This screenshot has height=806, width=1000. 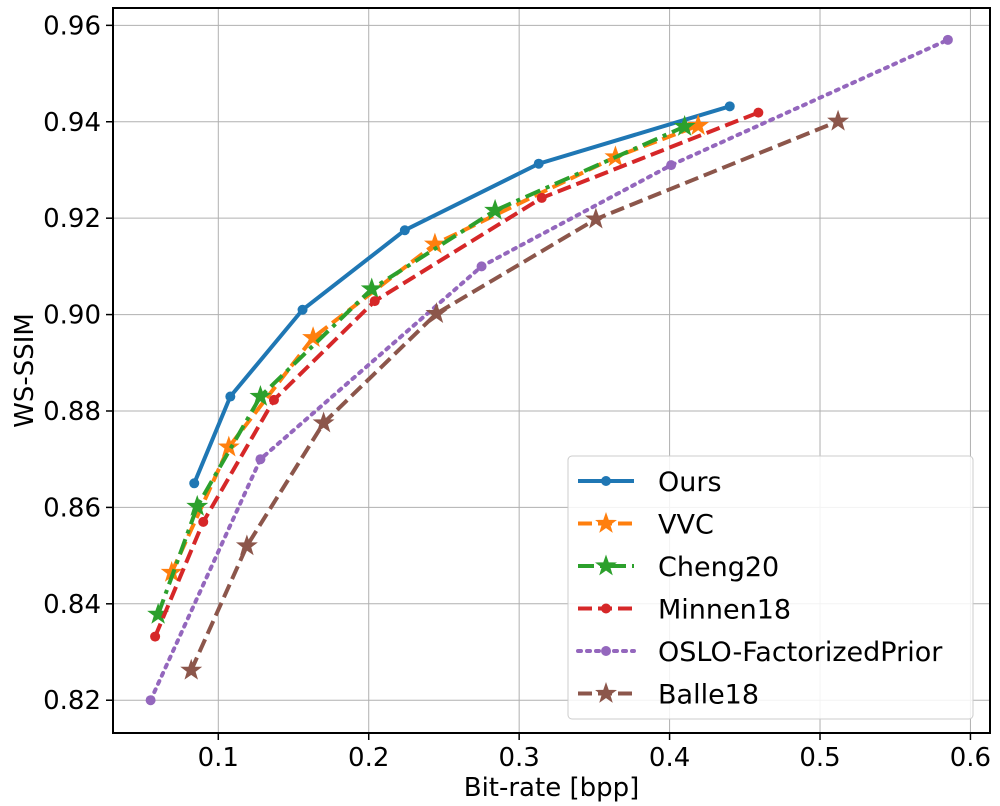 I want to click on legend-label: VVC, so click(x=686, y=525).